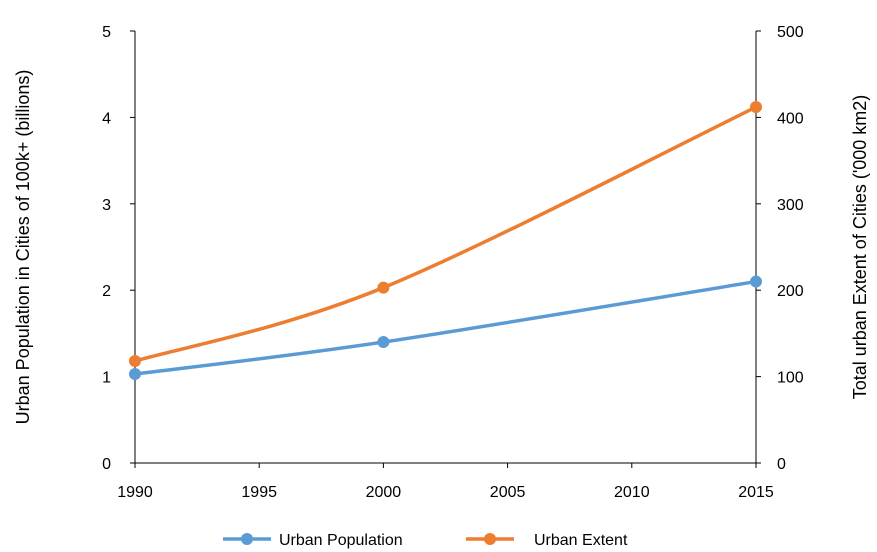 This screenshot has width=877, height=552. What do you see at coordinates (106, 118) in the screenshot?
I see `y-left-tick-label: 4` at bounding box center [106, 118].